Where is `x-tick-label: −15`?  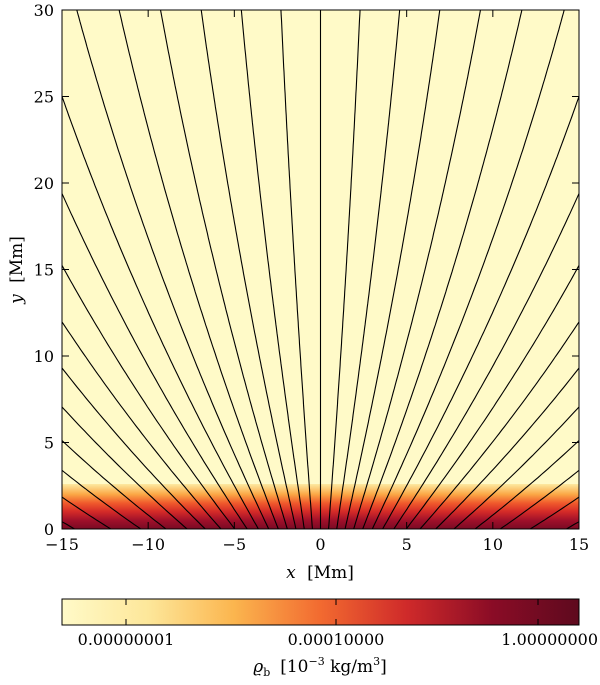
x-tick-label: −15 is located at coordinates (62, 544).